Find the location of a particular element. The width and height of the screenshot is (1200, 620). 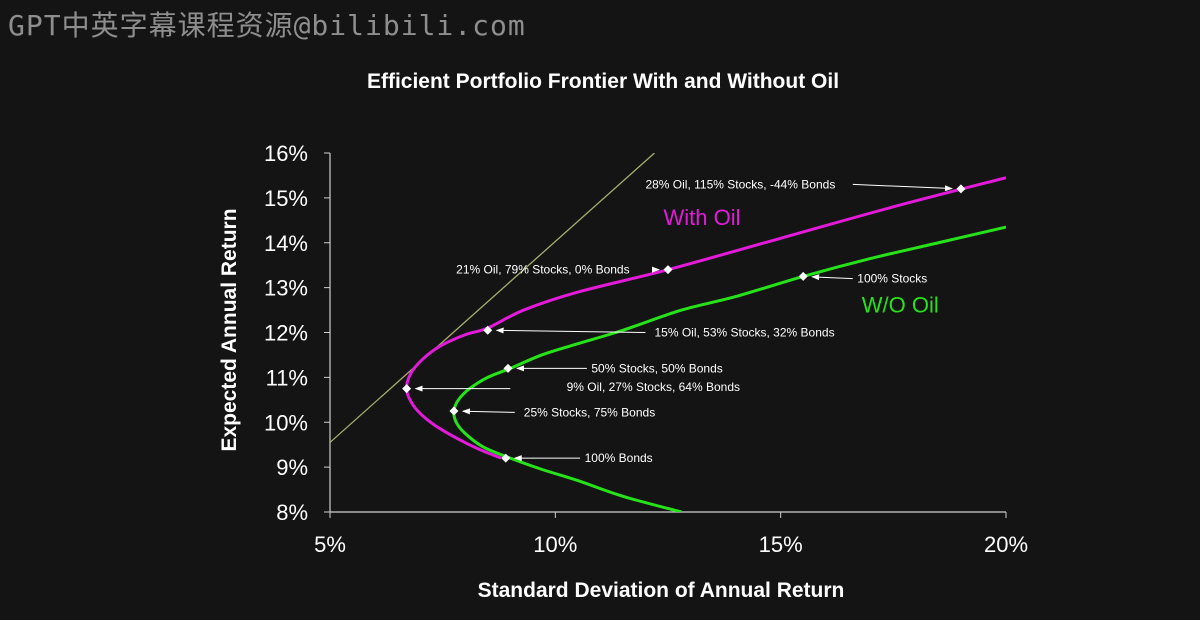

y-tick-label: 16% is located at coordinates (286, 153).